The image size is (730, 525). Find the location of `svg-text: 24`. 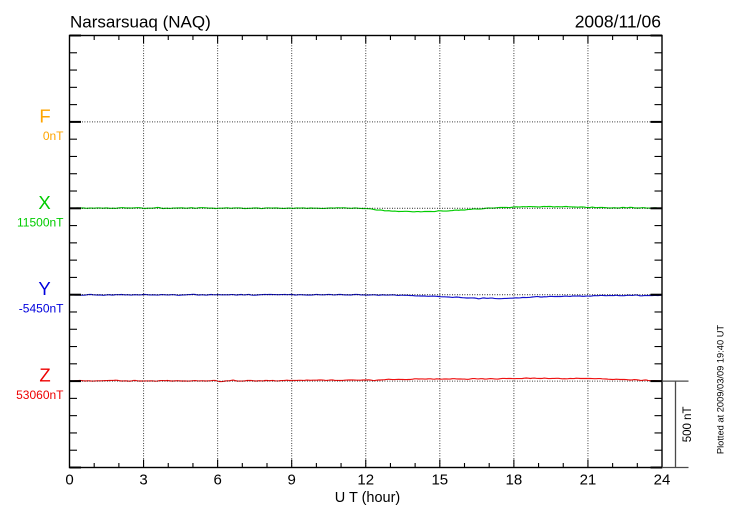

svg-text: 24 is located at coordinates (662, 479).